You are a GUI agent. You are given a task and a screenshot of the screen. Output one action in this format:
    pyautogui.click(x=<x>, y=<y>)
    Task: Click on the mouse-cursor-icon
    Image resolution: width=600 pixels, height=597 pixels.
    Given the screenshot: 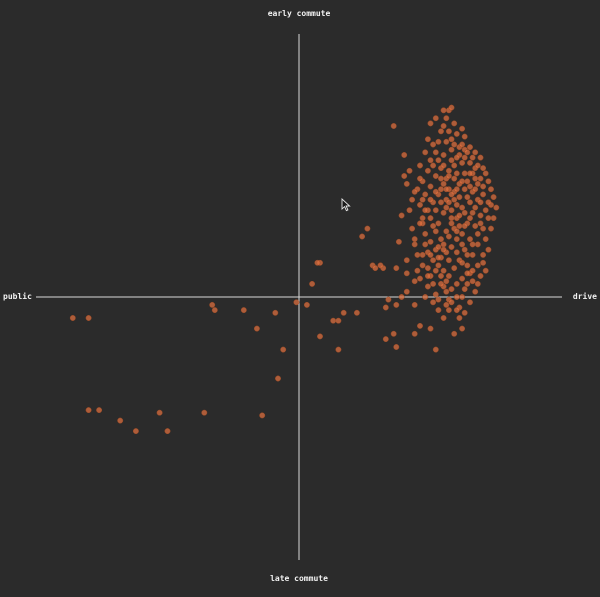 What is the action you would take?
    pyautogui.click(x=346, y=205)
    